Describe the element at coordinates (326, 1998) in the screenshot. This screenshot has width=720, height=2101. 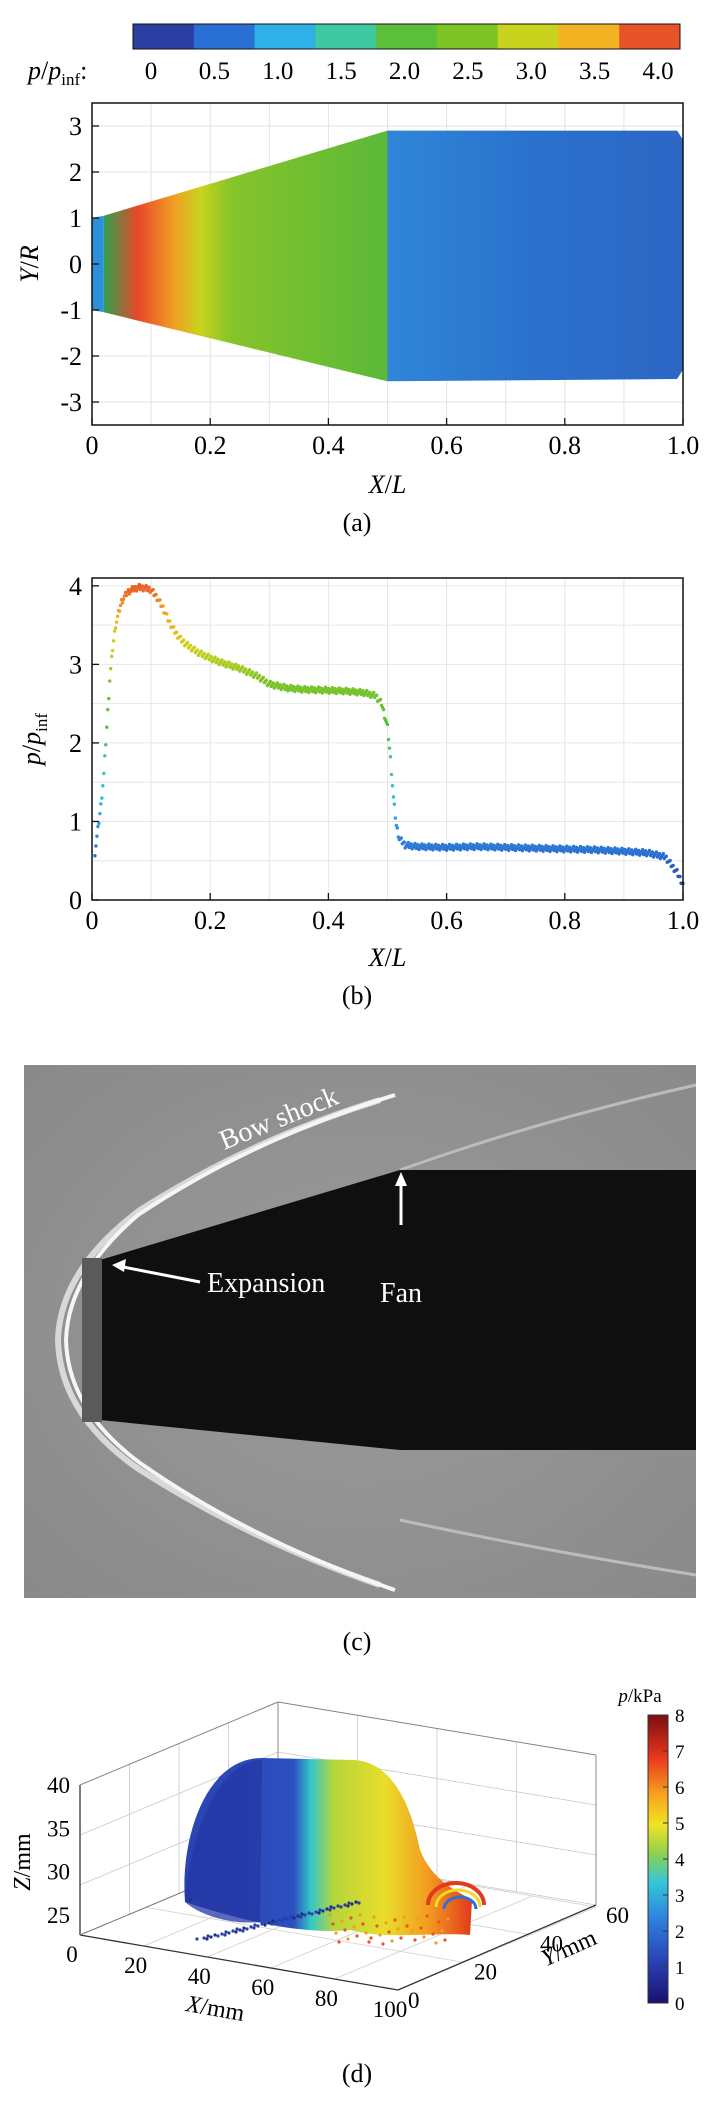
I see `axes-d-x-tick-label: 80` at that location.